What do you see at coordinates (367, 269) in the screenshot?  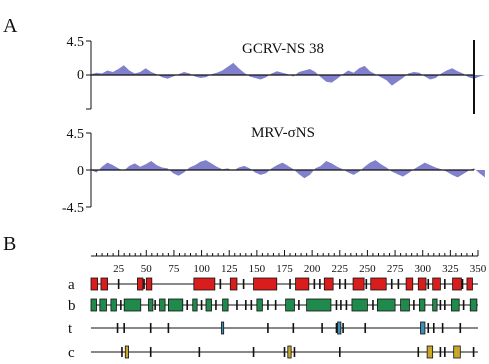 I see `ruler-tick-label: 250` at bounding box center [367, 269].